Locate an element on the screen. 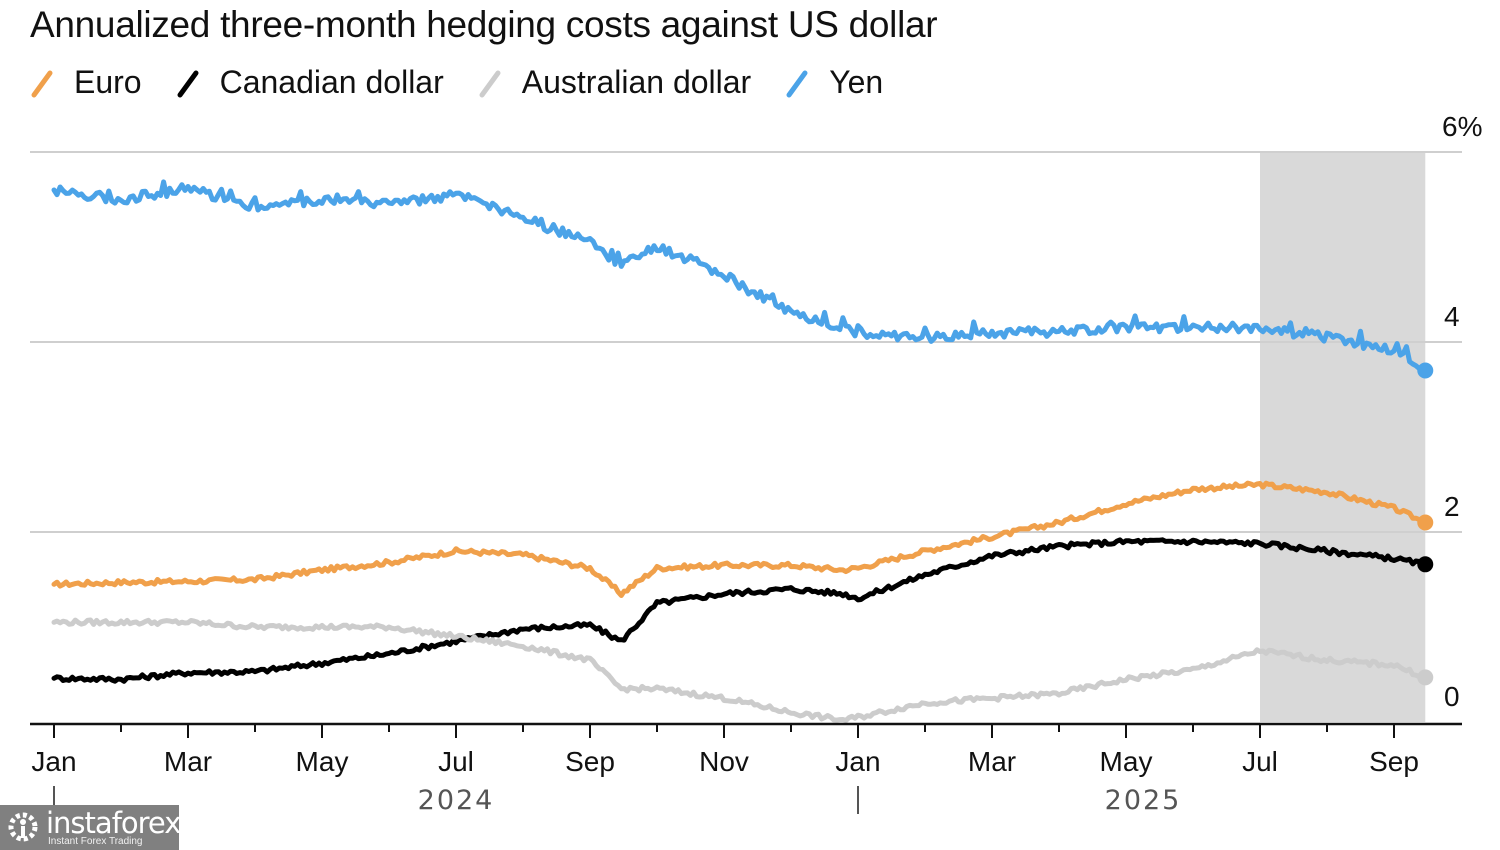  series-endpoint-euro is located at coordinates (1425, 522).